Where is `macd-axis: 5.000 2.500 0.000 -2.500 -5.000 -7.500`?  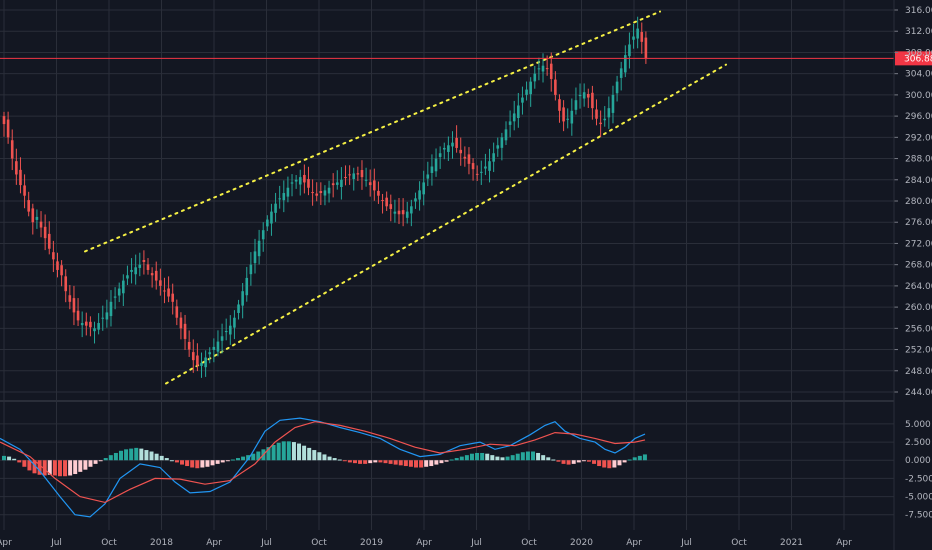 macd-axis: 5.000 2.500 0.000 -2.500 -5.000 -7.500 is located at coordinates (918, 470).